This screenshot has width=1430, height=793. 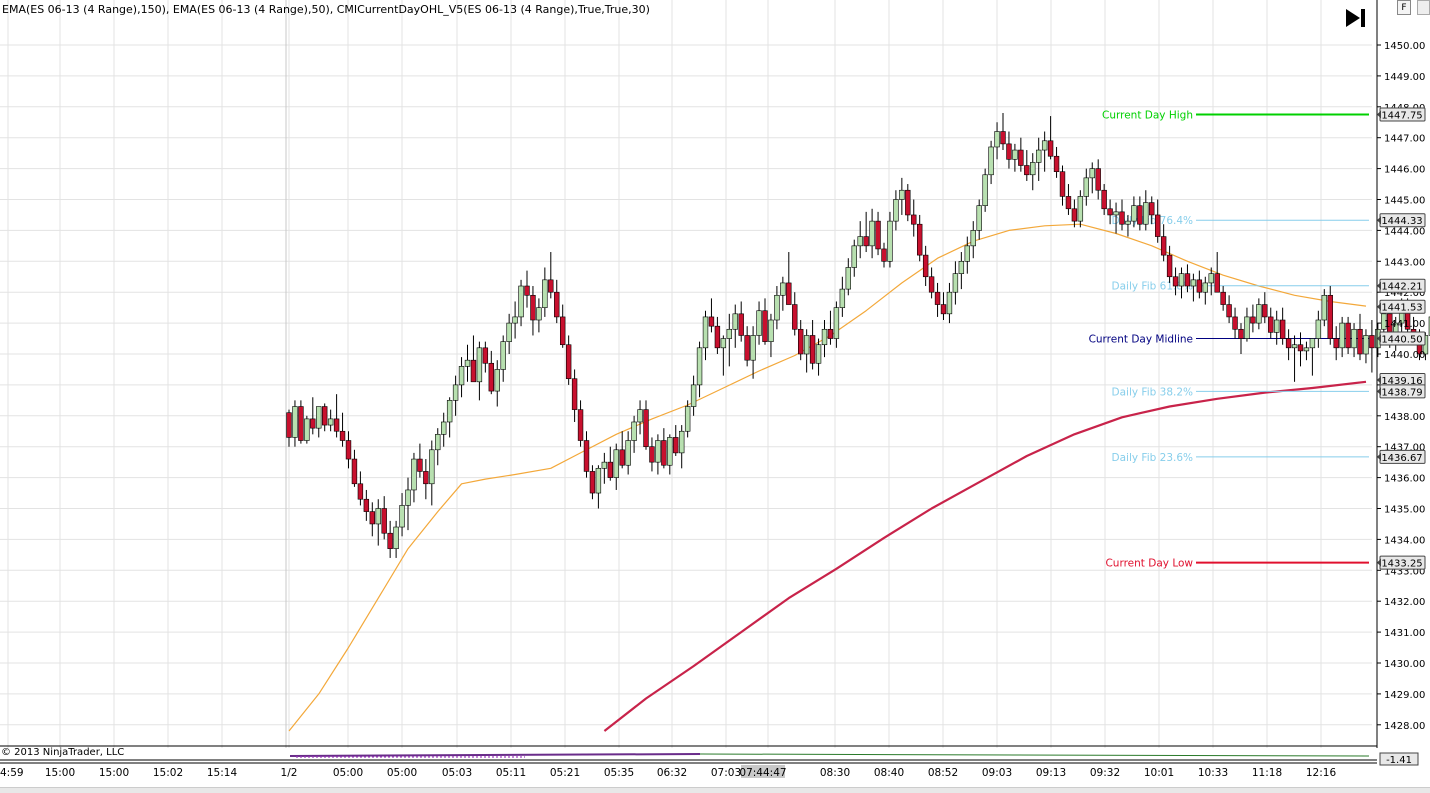 What do you see at coordinates (1152, 458) in the screenshot?
I see `level-label: Daily Fib 23.6%` at bounding box center [1152, 458].